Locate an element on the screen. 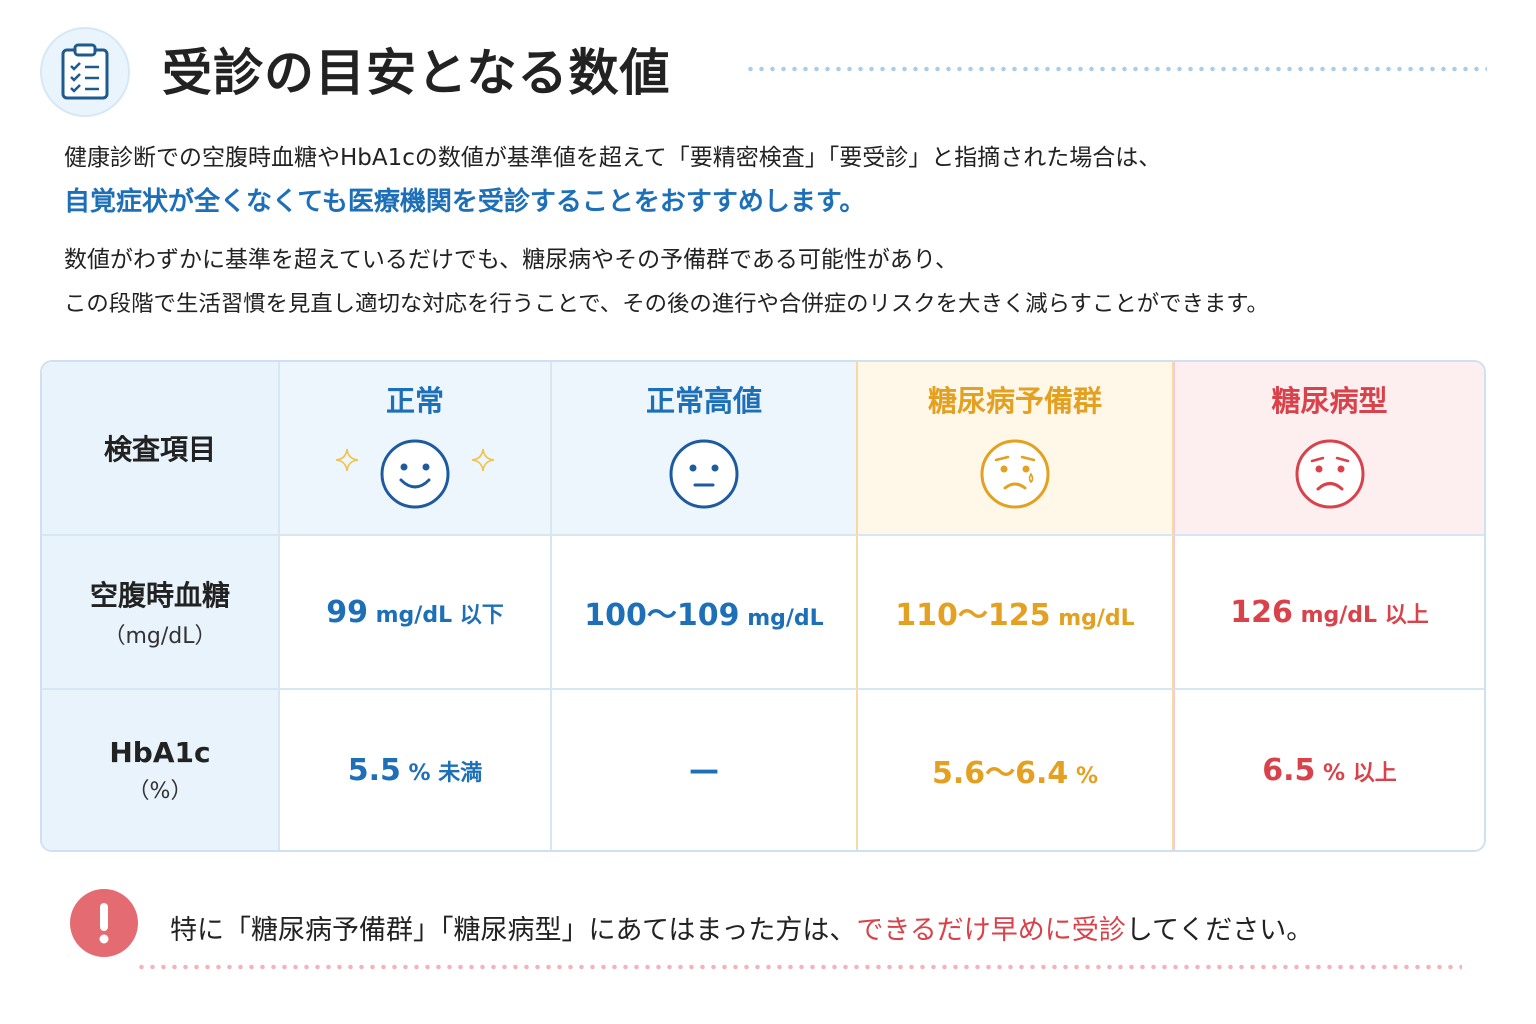  column-header-normal: 正常 is located at coordinates (416, 449).